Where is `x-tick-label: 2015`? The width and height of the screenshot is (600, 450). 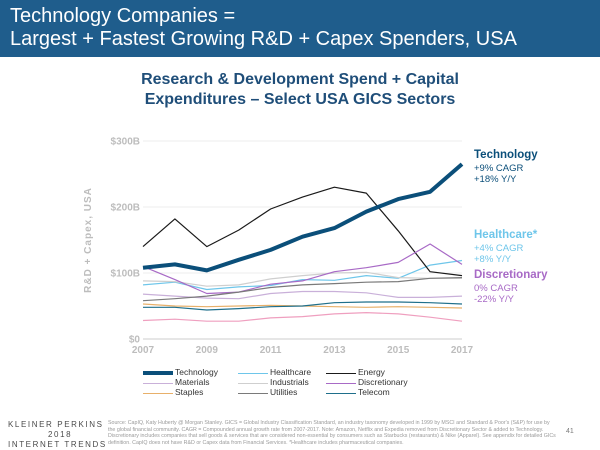
x-tick-label: 2015 is located at coordinates (398, 350).